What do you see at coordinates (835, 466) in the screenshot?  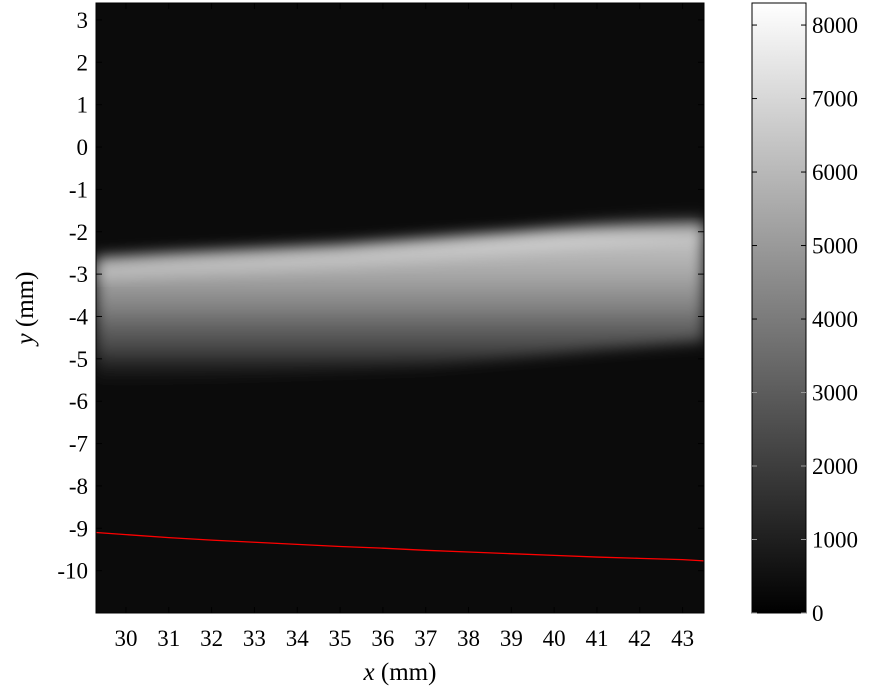 I see `colorbar-tick-label: 2000` at bounding box center [835, 466].